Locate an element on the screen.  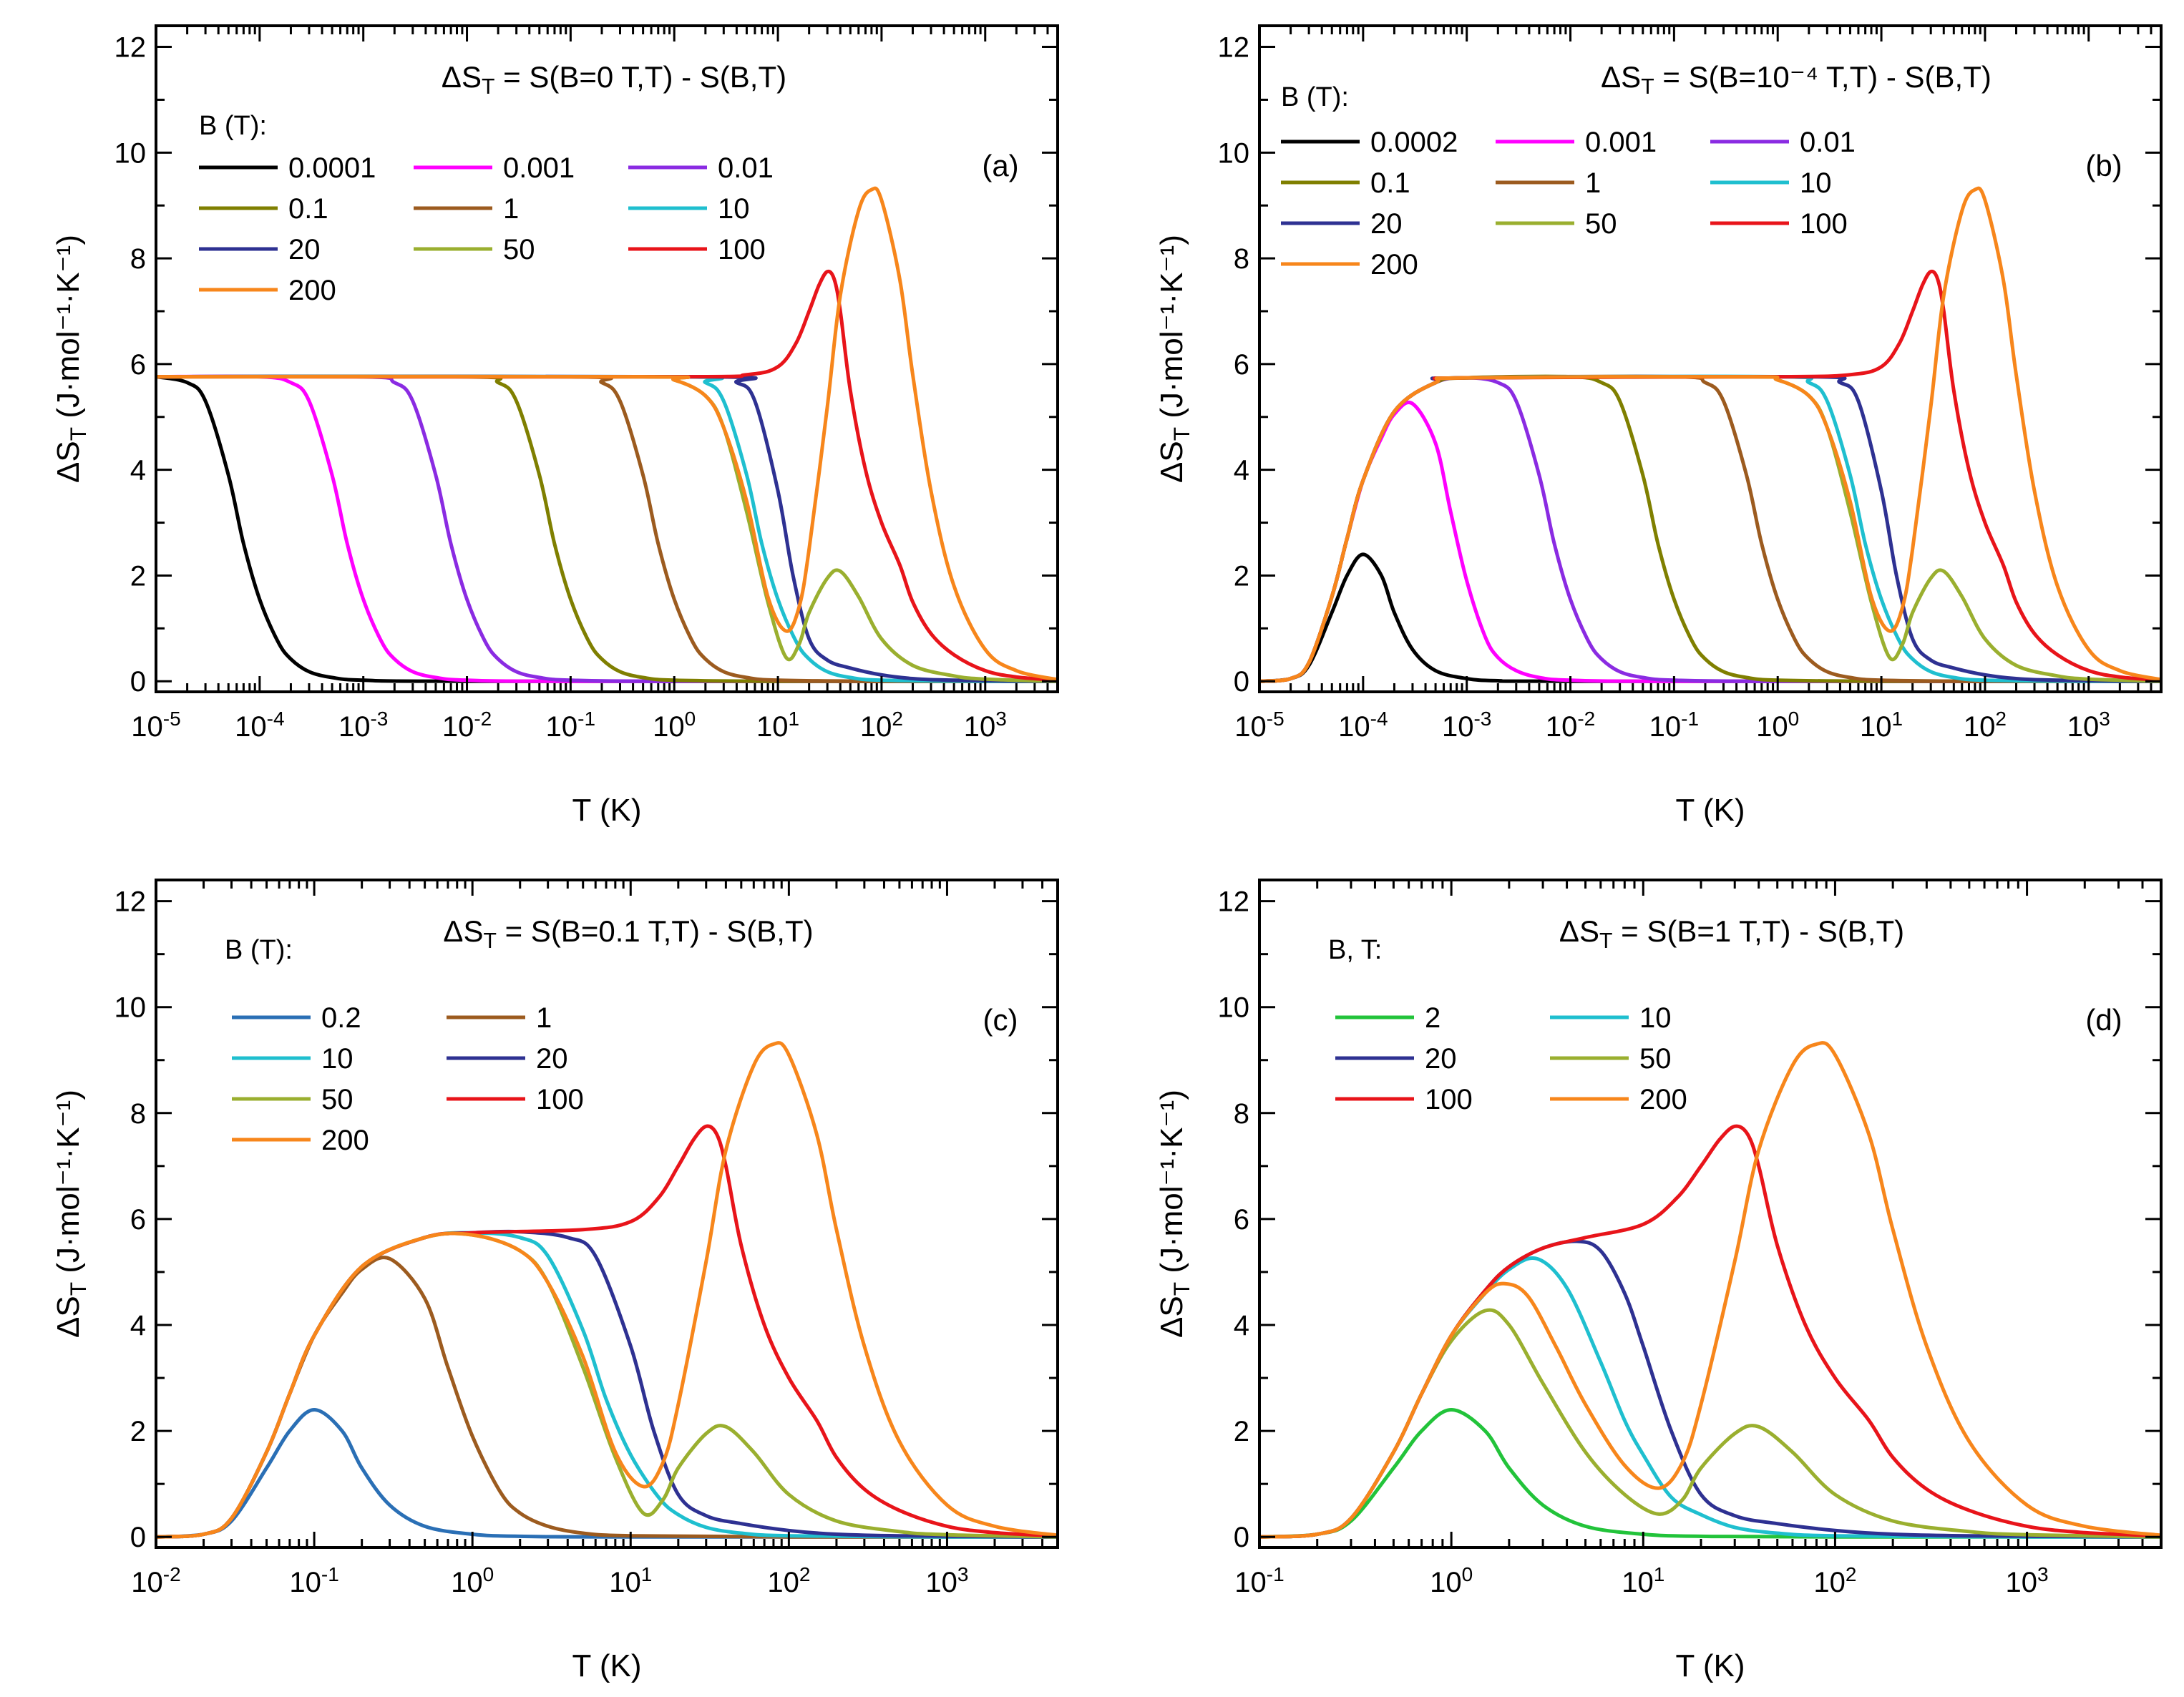
series-line-0.01 is located at coordinates (607, 529).